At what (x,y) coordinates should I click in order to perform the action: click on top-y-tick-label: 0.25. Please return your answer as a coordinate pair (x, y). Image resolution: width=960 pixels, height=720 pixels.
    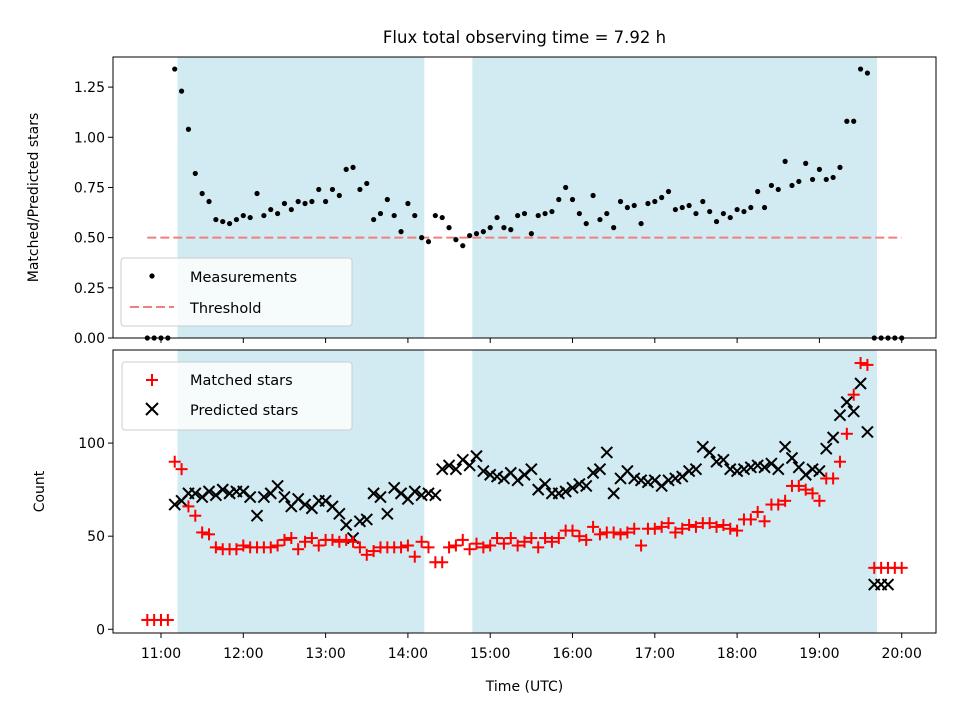
    Looking at the image, I should click on (89, 289).